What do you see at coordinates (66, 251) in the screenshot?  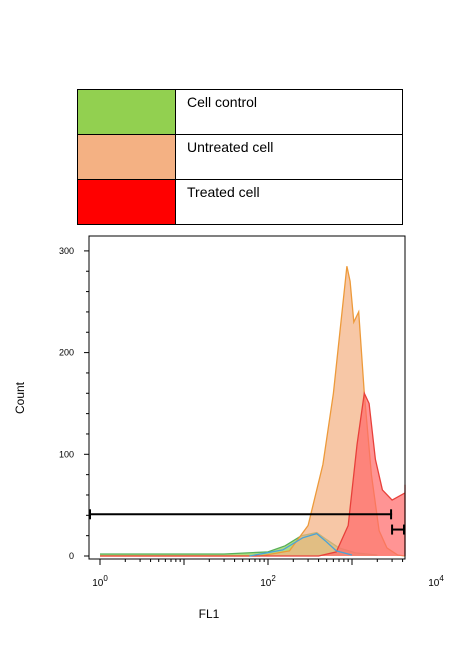 I see `y-tick-label-300: 300` at bounding box center [66, 251].